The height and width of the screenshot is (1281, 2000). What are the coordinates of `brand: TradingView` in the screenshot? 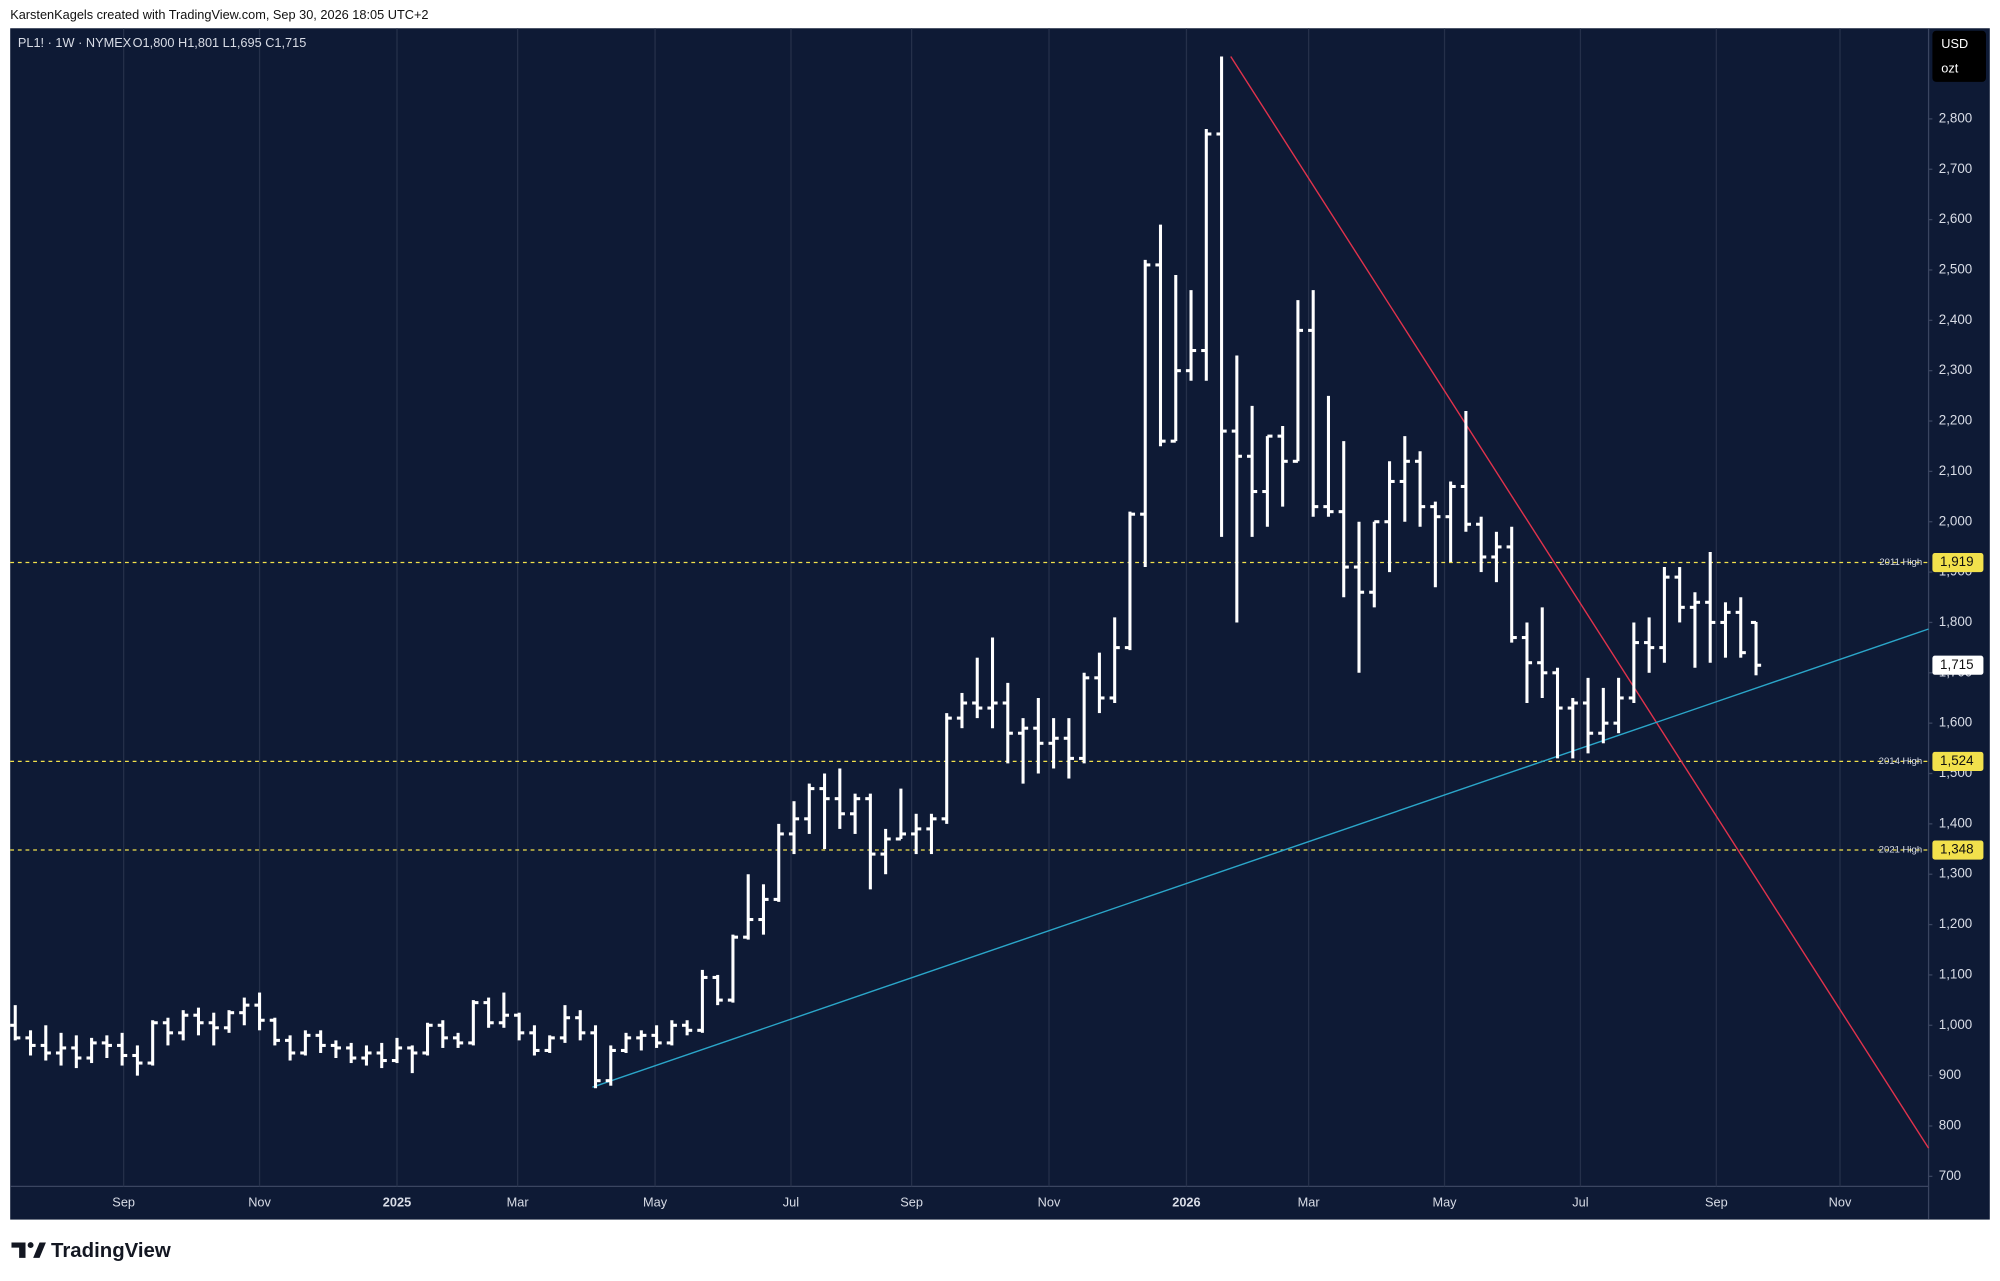 It's located at (111, 1251).